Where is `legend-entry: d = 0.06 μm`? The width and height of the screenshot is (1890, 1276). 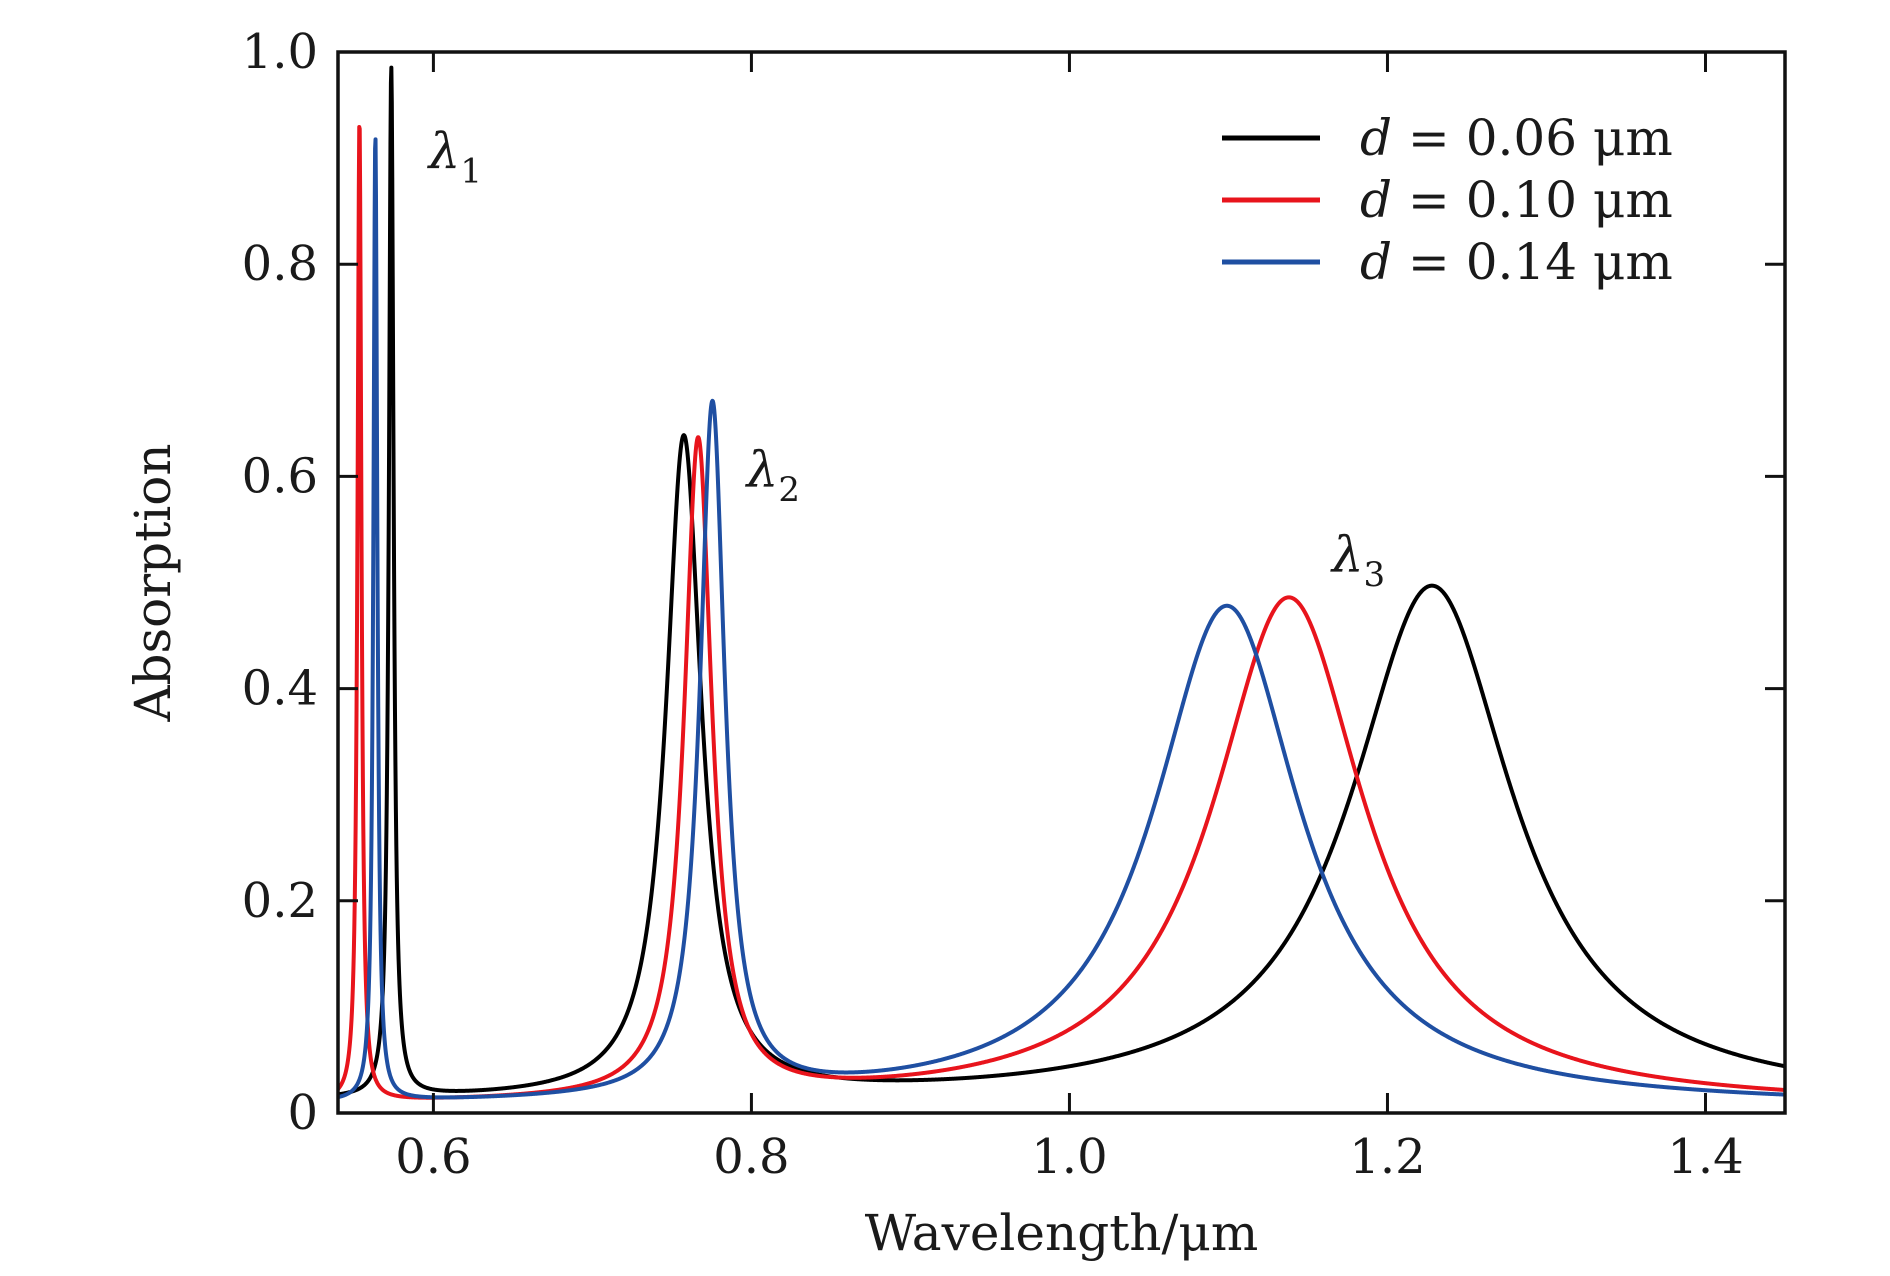 legend-entry: d = 0.06 μm is located at coordinates (1516, 138).